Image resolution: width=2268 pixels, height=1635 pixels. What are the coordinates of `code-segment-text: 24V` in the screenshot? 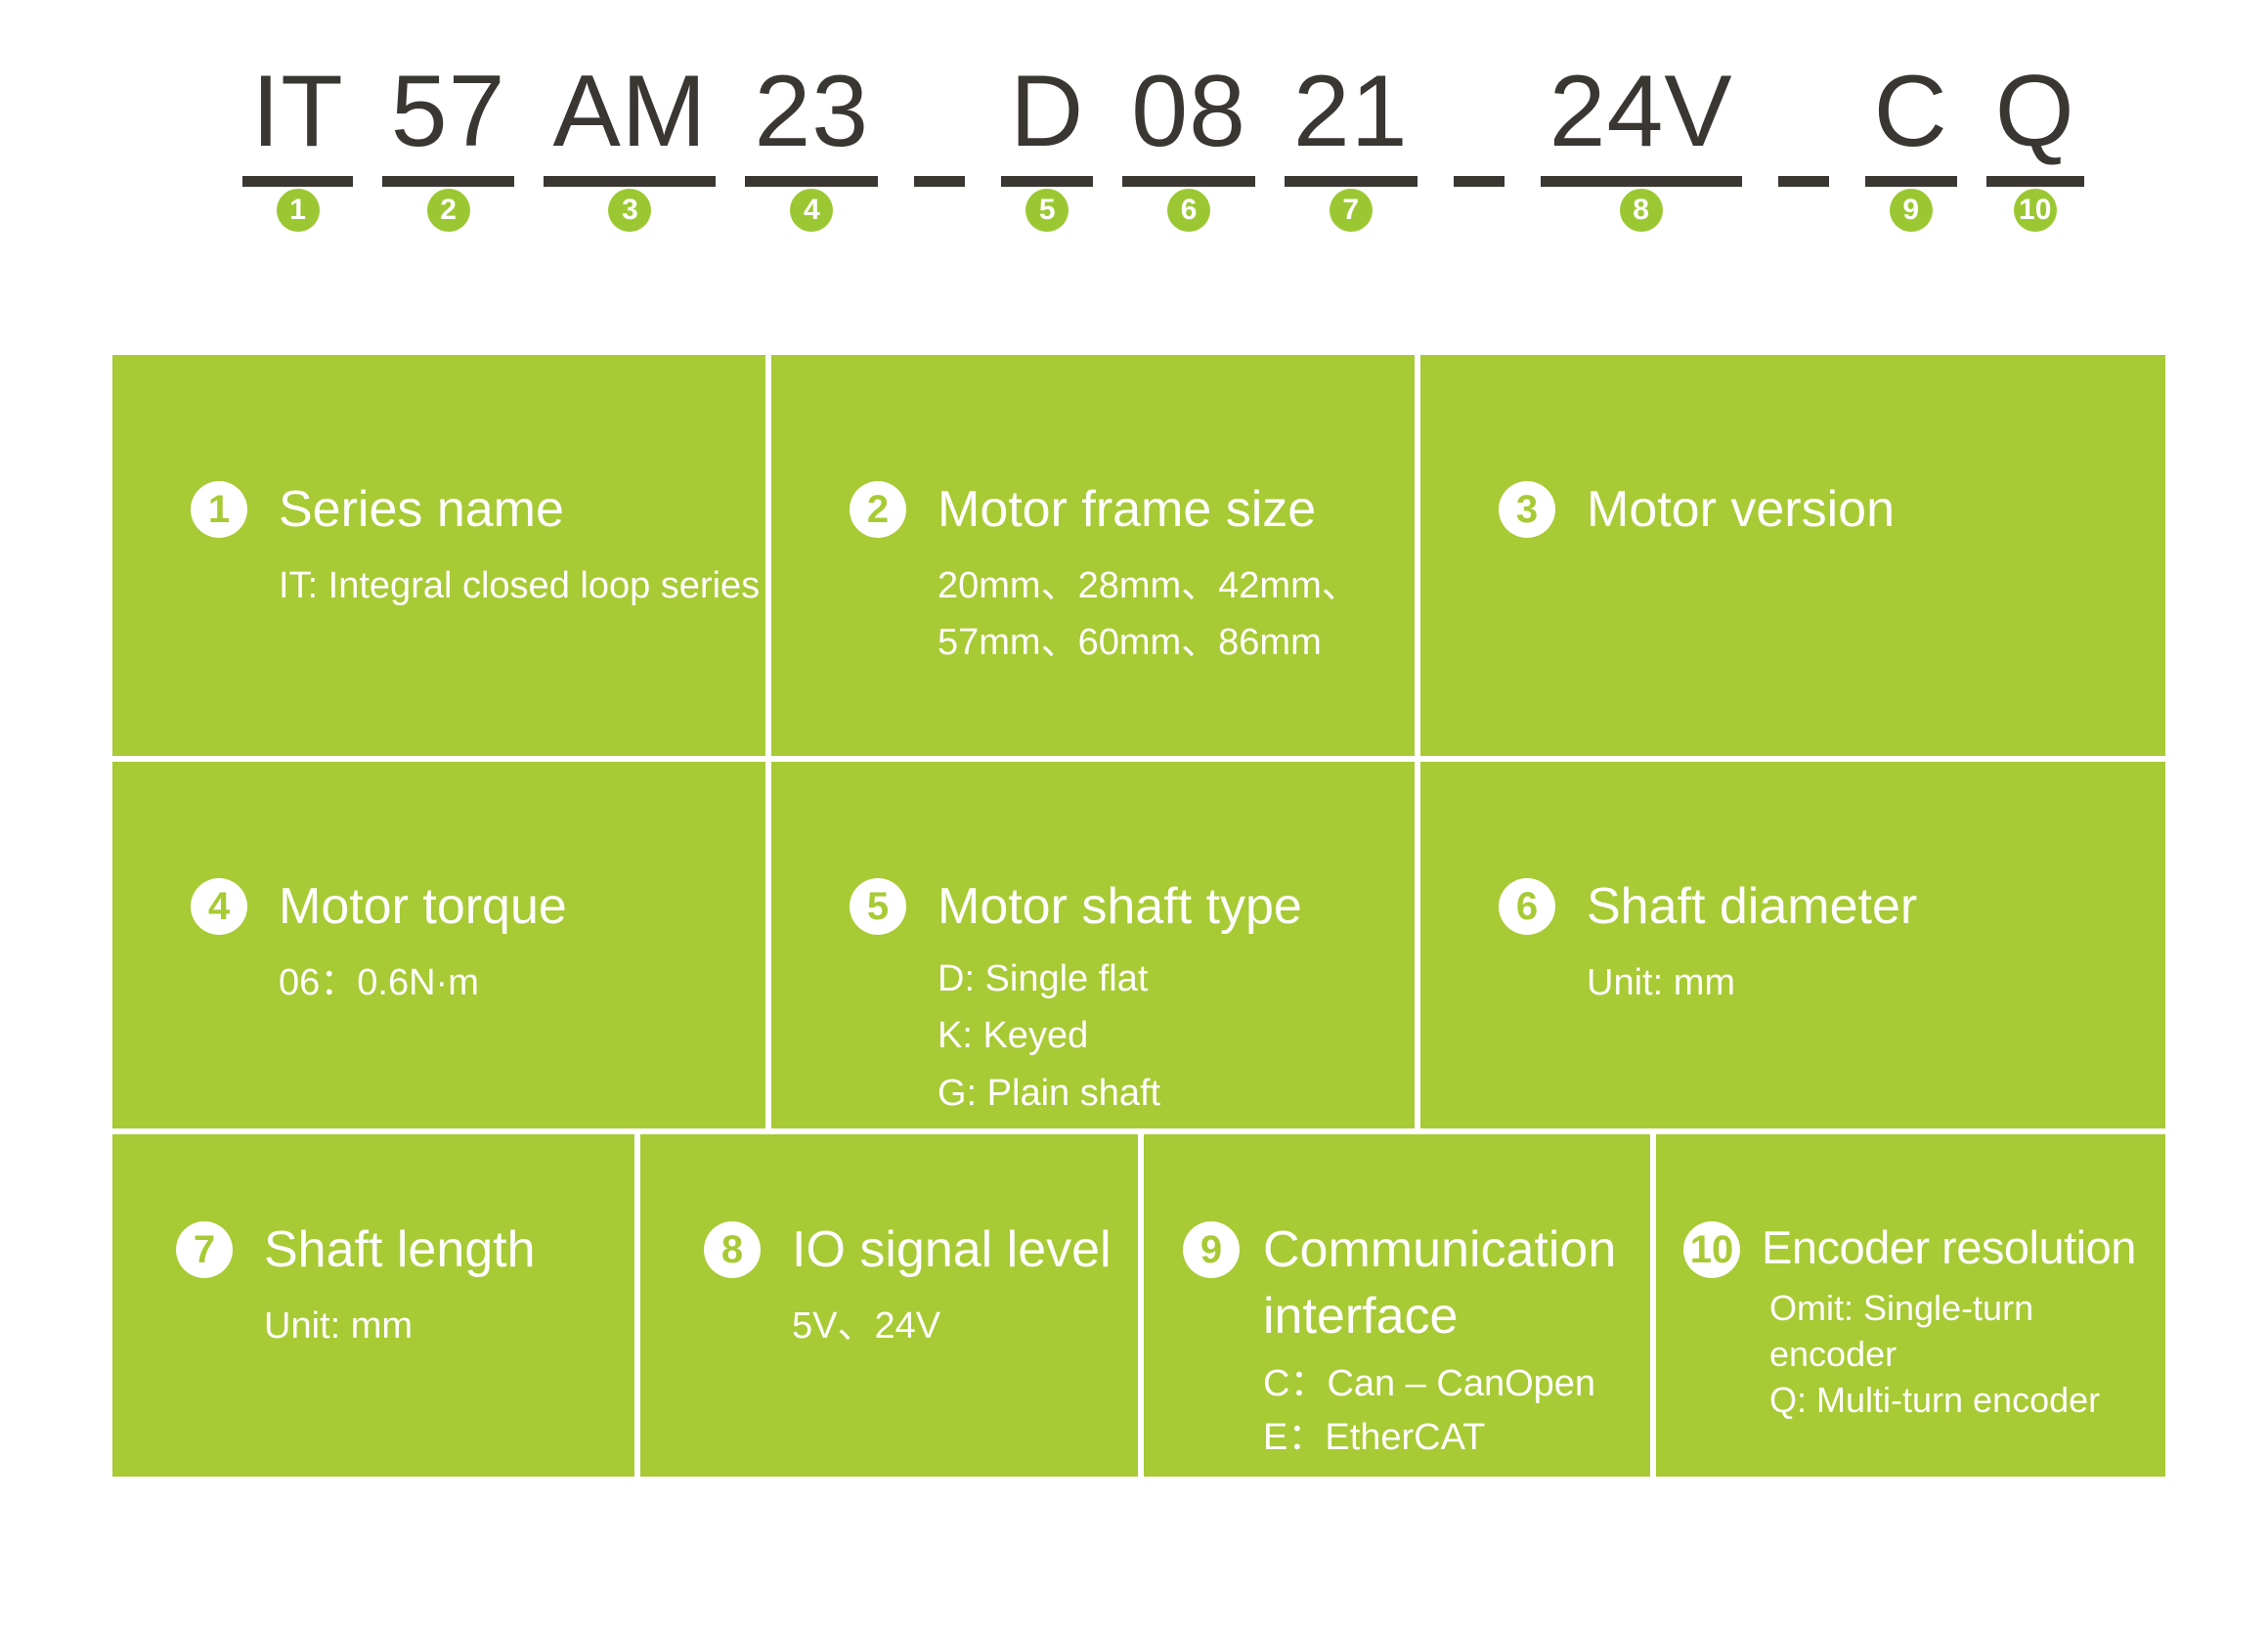 It's located at (1640, 111).